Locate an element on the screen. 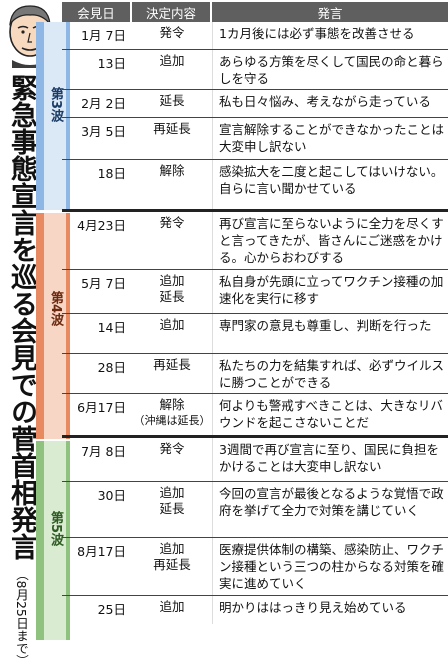  page-title: 緊急事態宣言を巡る会見での菅首相発言 is located at coordinates (21, 317).